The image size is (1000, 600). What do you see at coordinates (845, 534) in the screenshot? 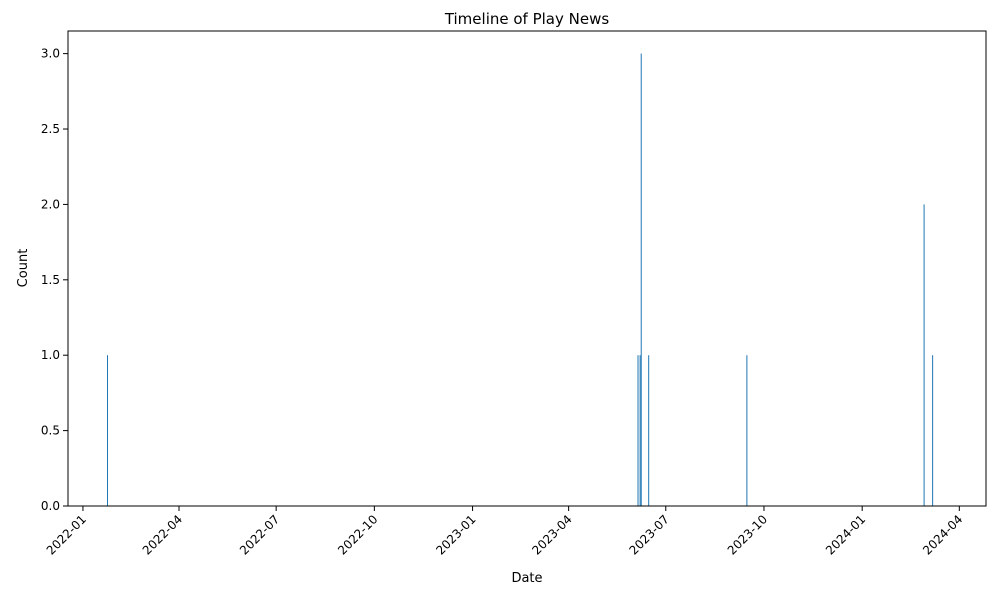
I see `x-tick-label: 2024-01` at bounding box center [845, 534].